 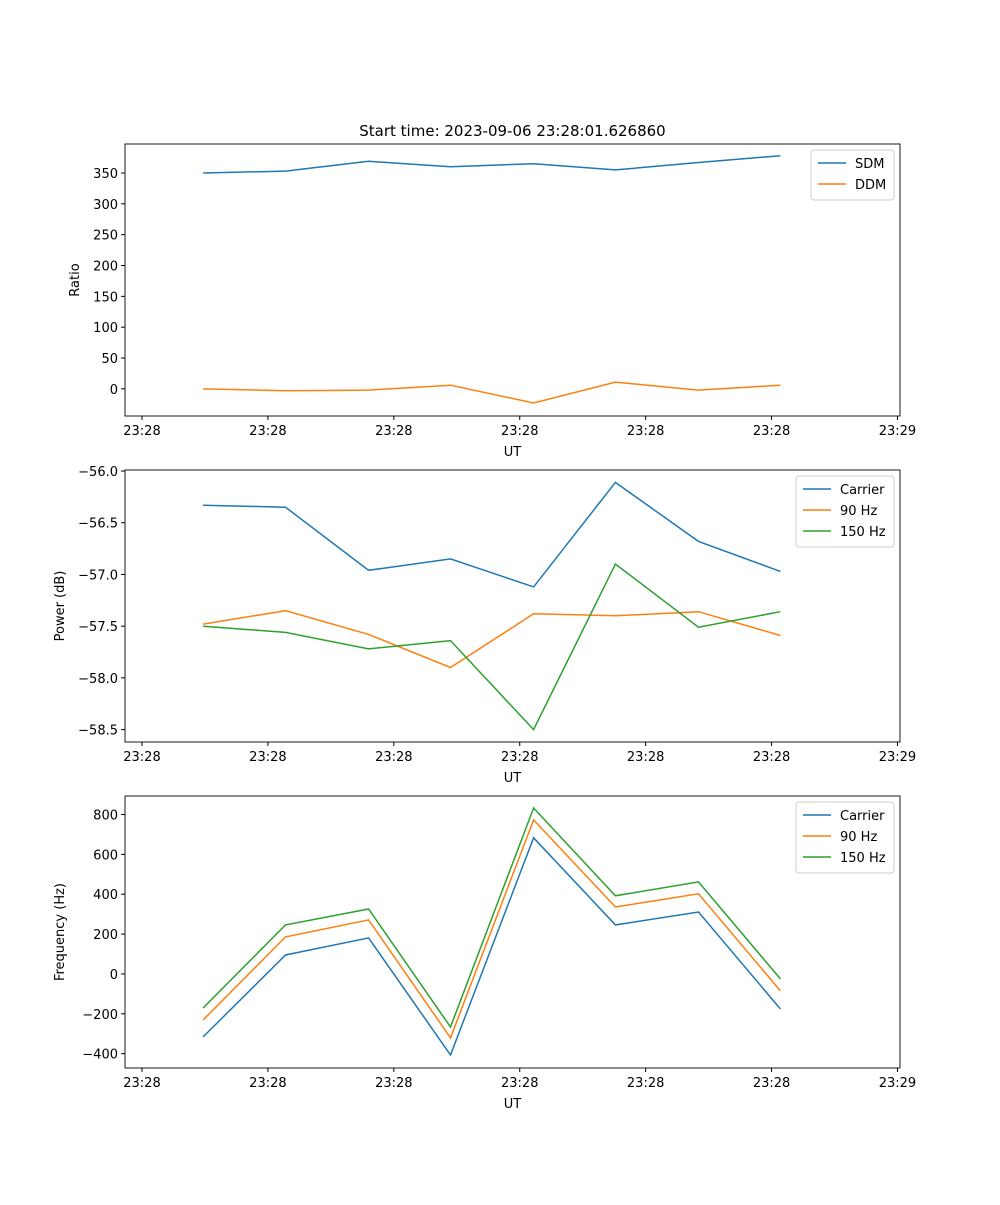 I want to click on y-tick-label: −400, so click(x=100, y=1055).